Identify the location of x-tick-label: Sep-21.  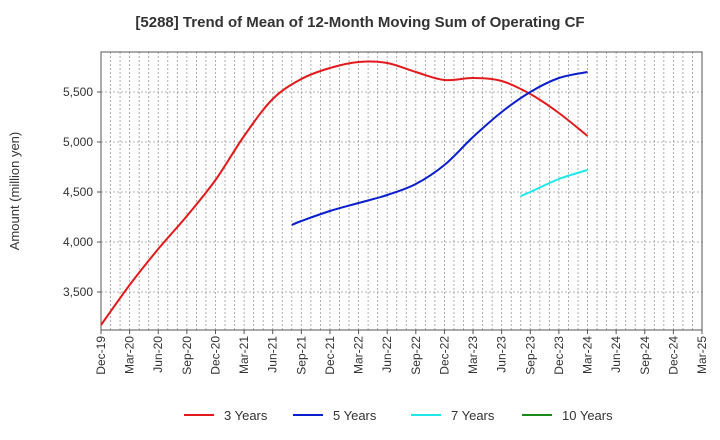
(301, 355).